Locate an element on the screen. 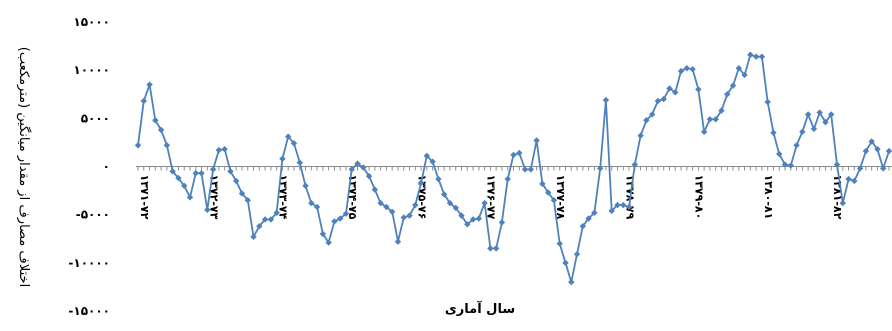  y-tick-label: -۱۵۰۰۰ is located at coordinates (89, 311).